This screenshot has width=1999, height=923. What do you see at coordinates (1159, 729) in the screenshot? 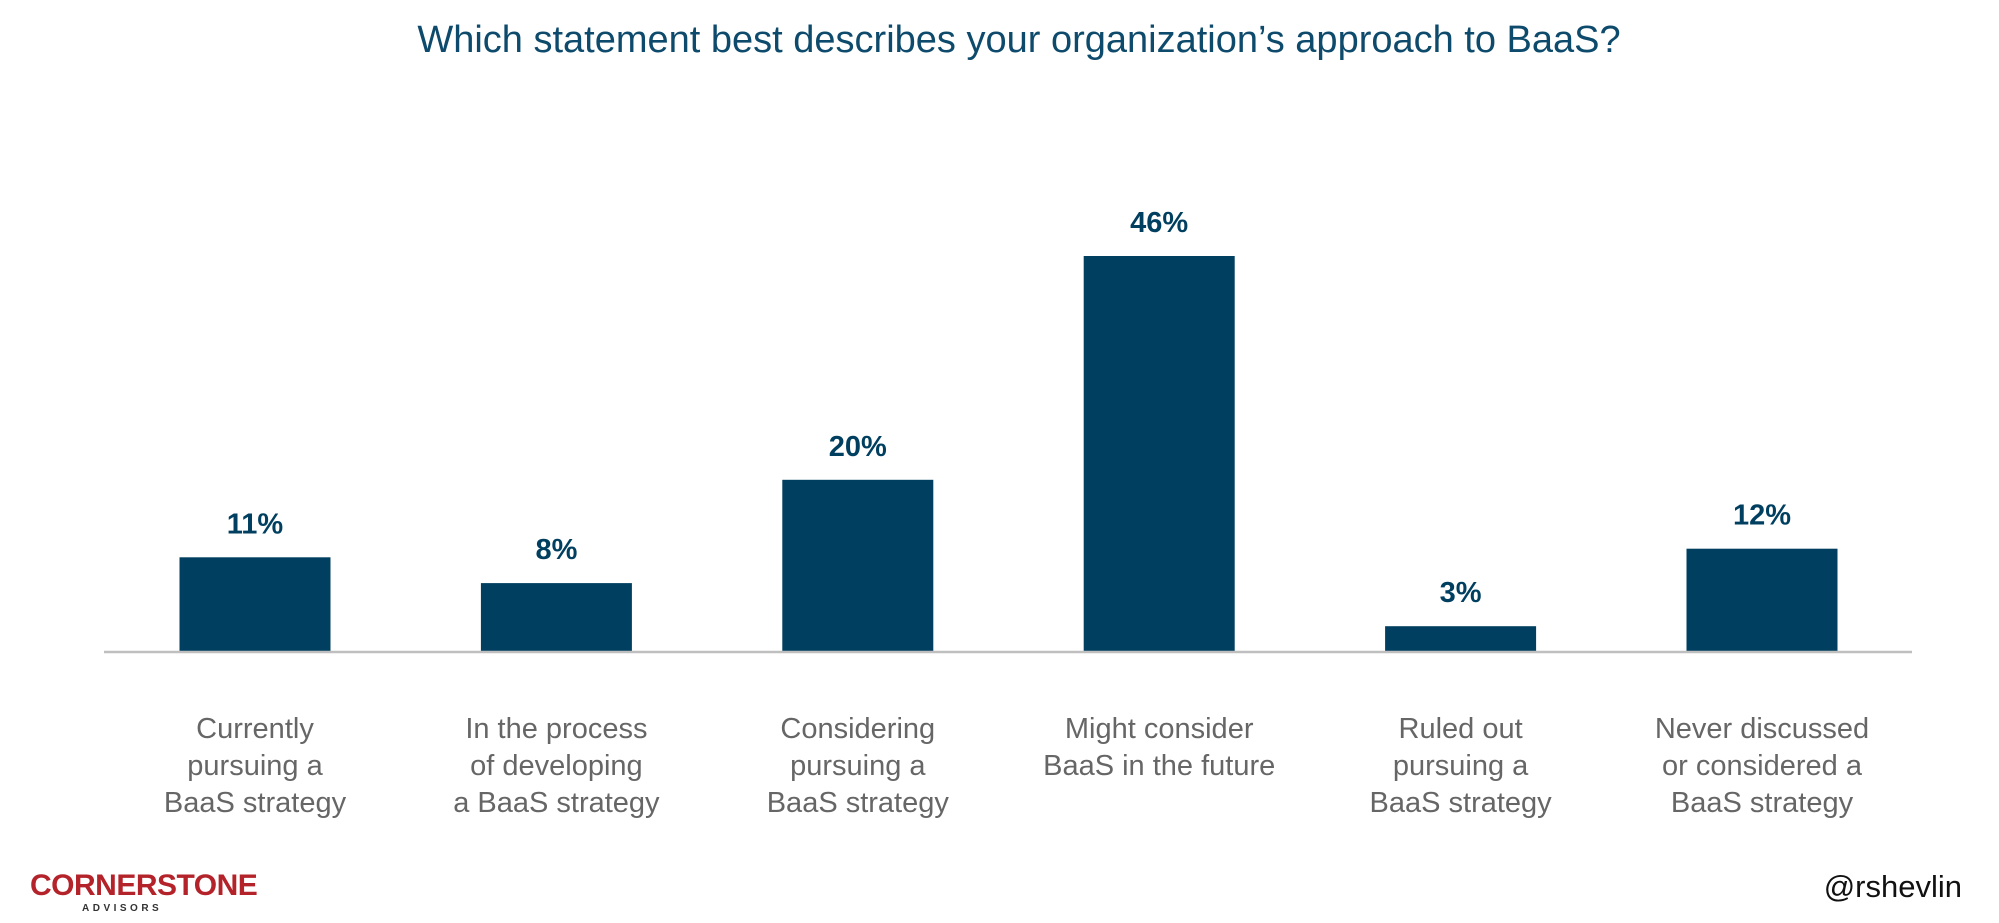
I see `category-label-line: Might consider` at bounding box center [1159, 729].